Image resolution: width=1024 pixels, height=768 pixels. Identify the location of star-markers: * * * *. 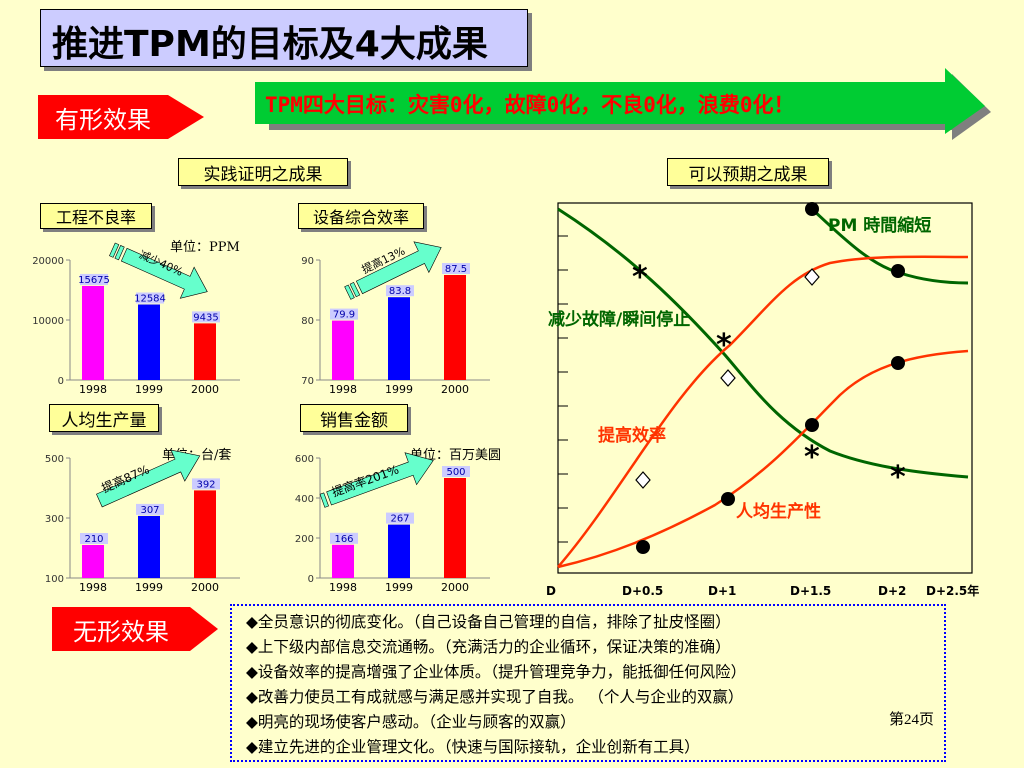
(769, 377).